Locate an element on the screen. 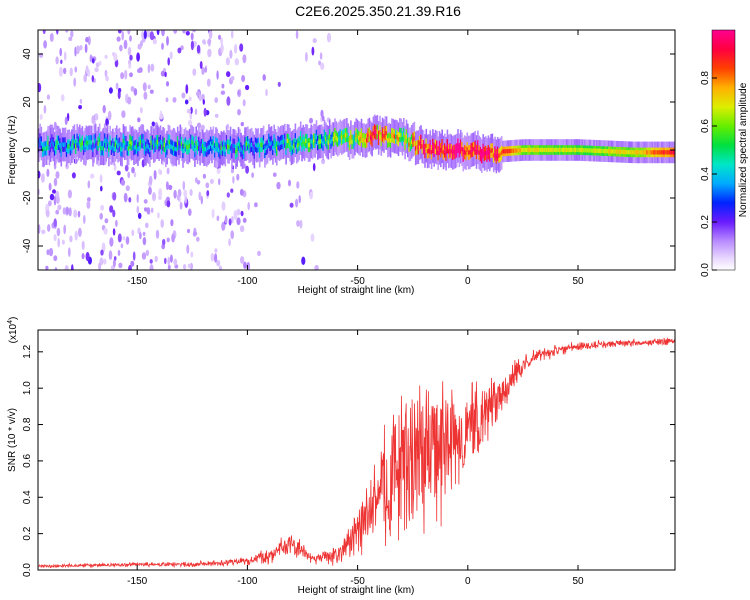  y-tick-label: 0.8 is located at coordinates (27, 424).